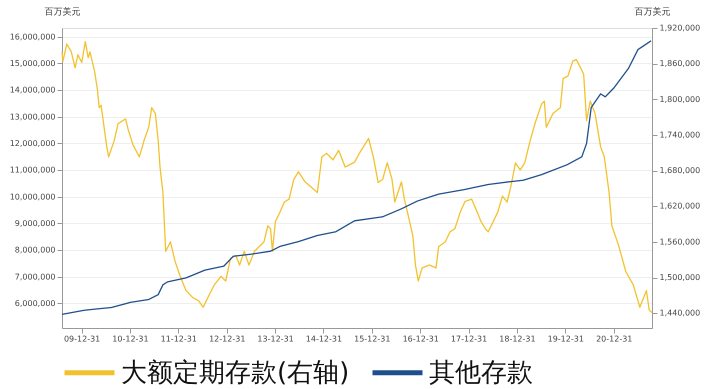  I want to click on y-tick-label: 12,000,000, so click(33, 143).